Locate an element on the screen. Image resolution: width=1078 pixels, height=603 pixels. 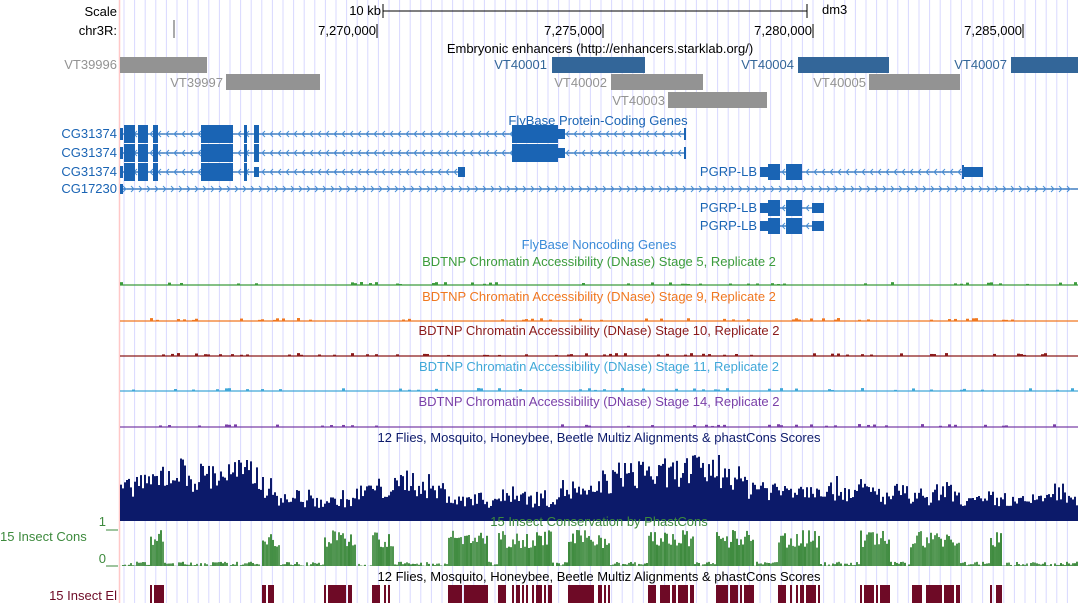
elements-side-label: 15 Insect El is located at coordinates (83, 595).